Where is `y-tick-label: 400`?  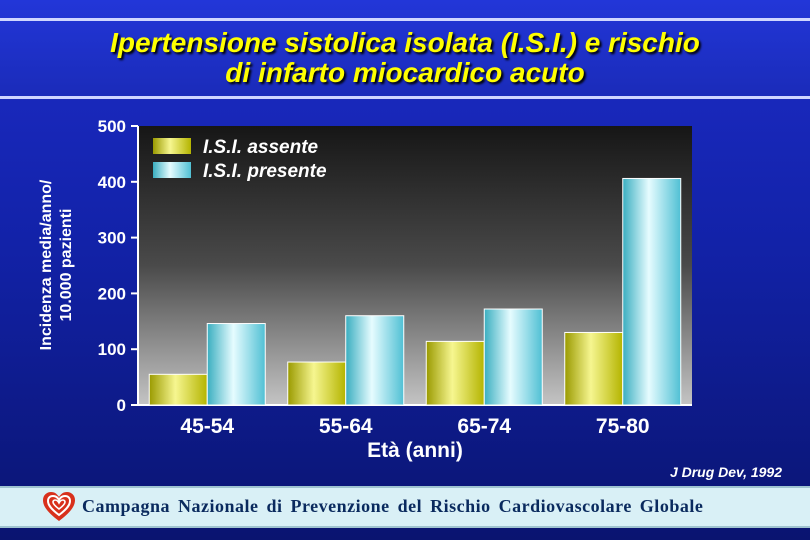 y-tick-label: 400 is located at coordinates (112, 182).